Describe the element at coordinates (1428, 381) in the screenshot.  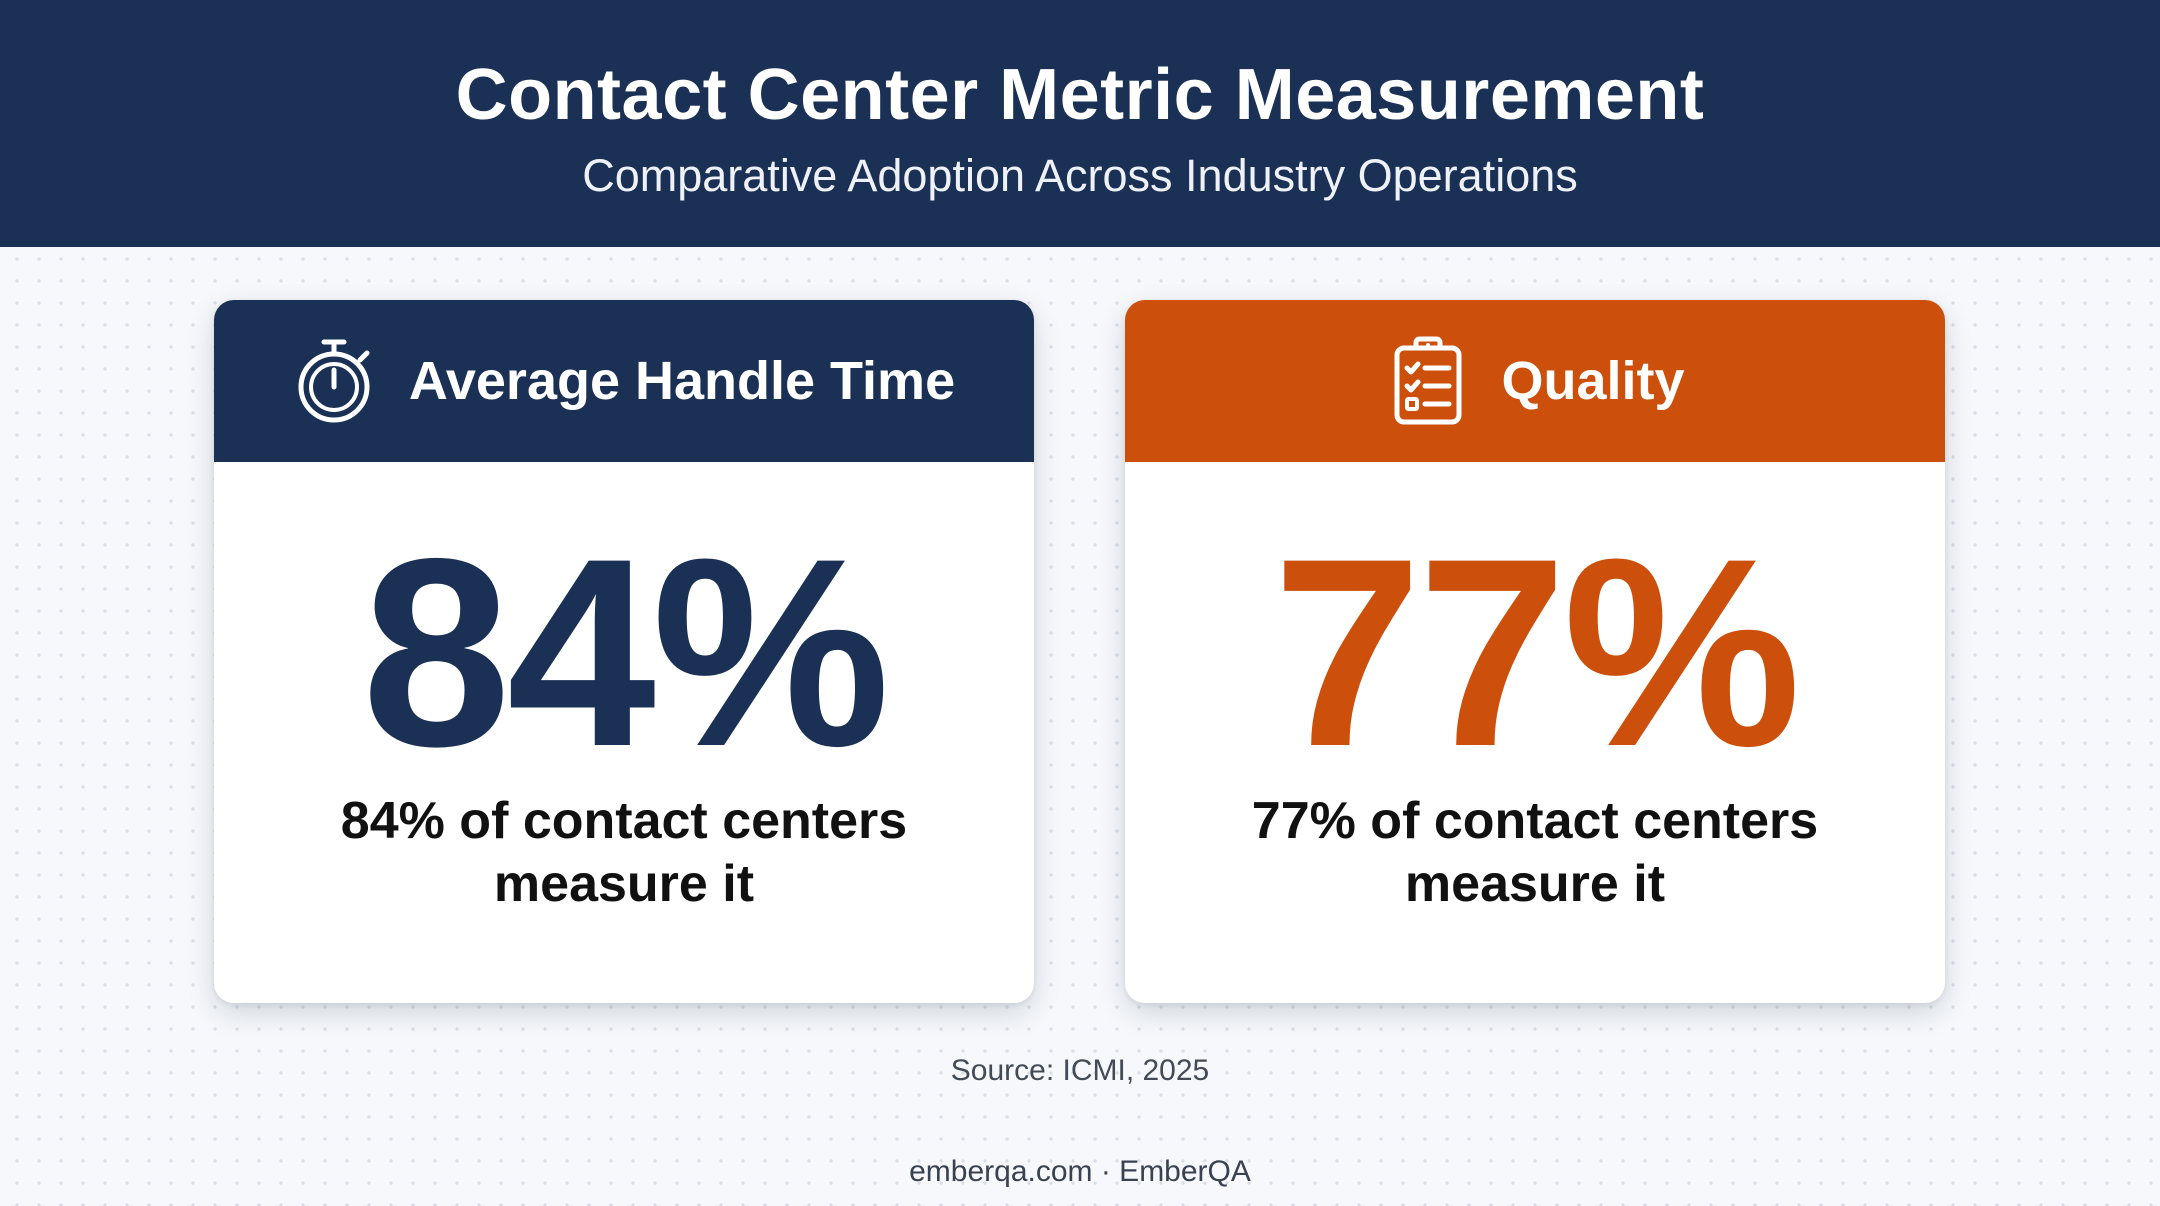
I see `clipboard-checklist-icon` at that location.